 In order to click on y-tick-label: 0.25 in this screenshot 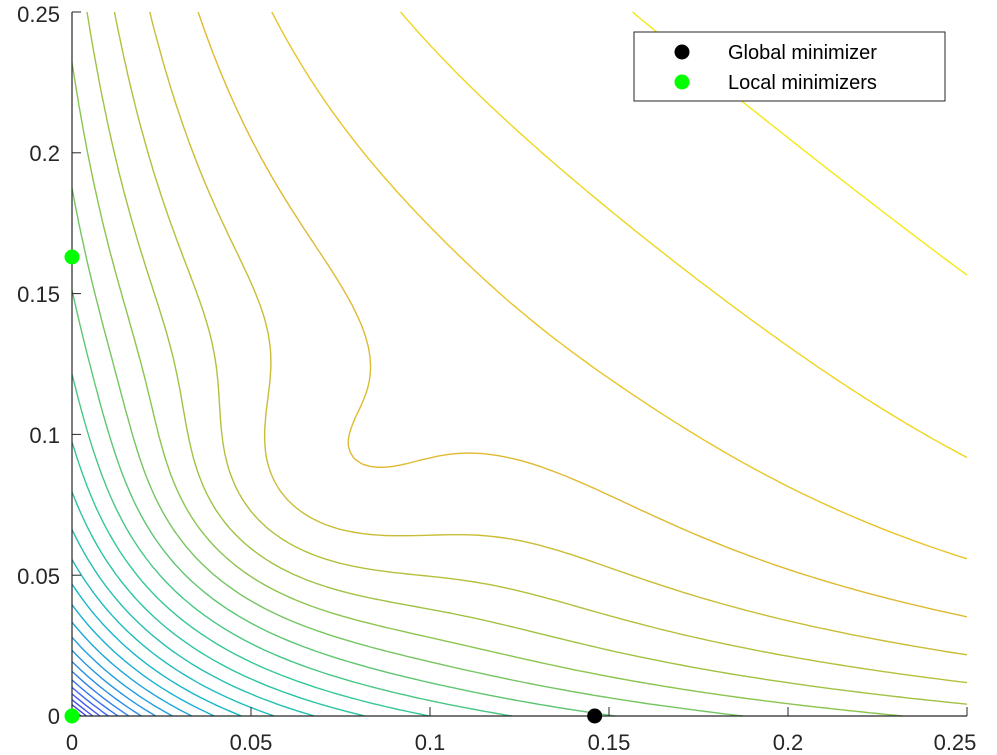, I will do `click(38, 14)`.